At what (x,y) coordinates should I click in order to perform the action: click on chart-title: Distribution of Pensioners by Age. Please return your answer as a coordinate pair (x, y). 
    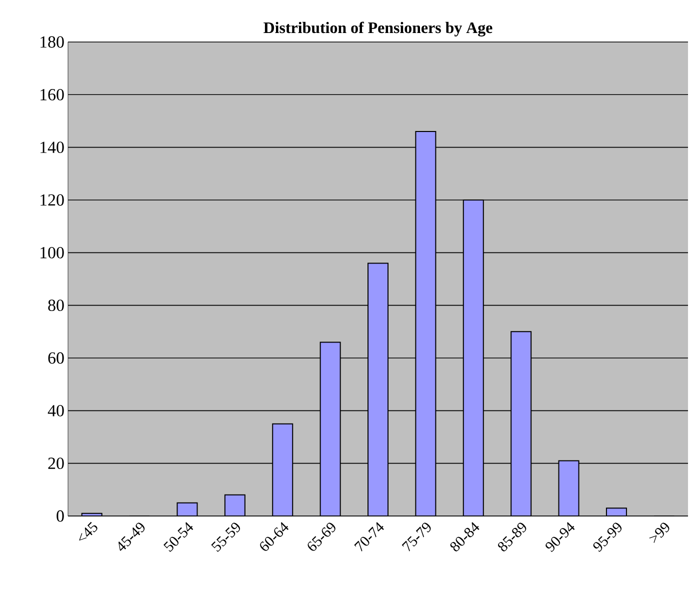
    Looking at the image, I should click on (378, 29).